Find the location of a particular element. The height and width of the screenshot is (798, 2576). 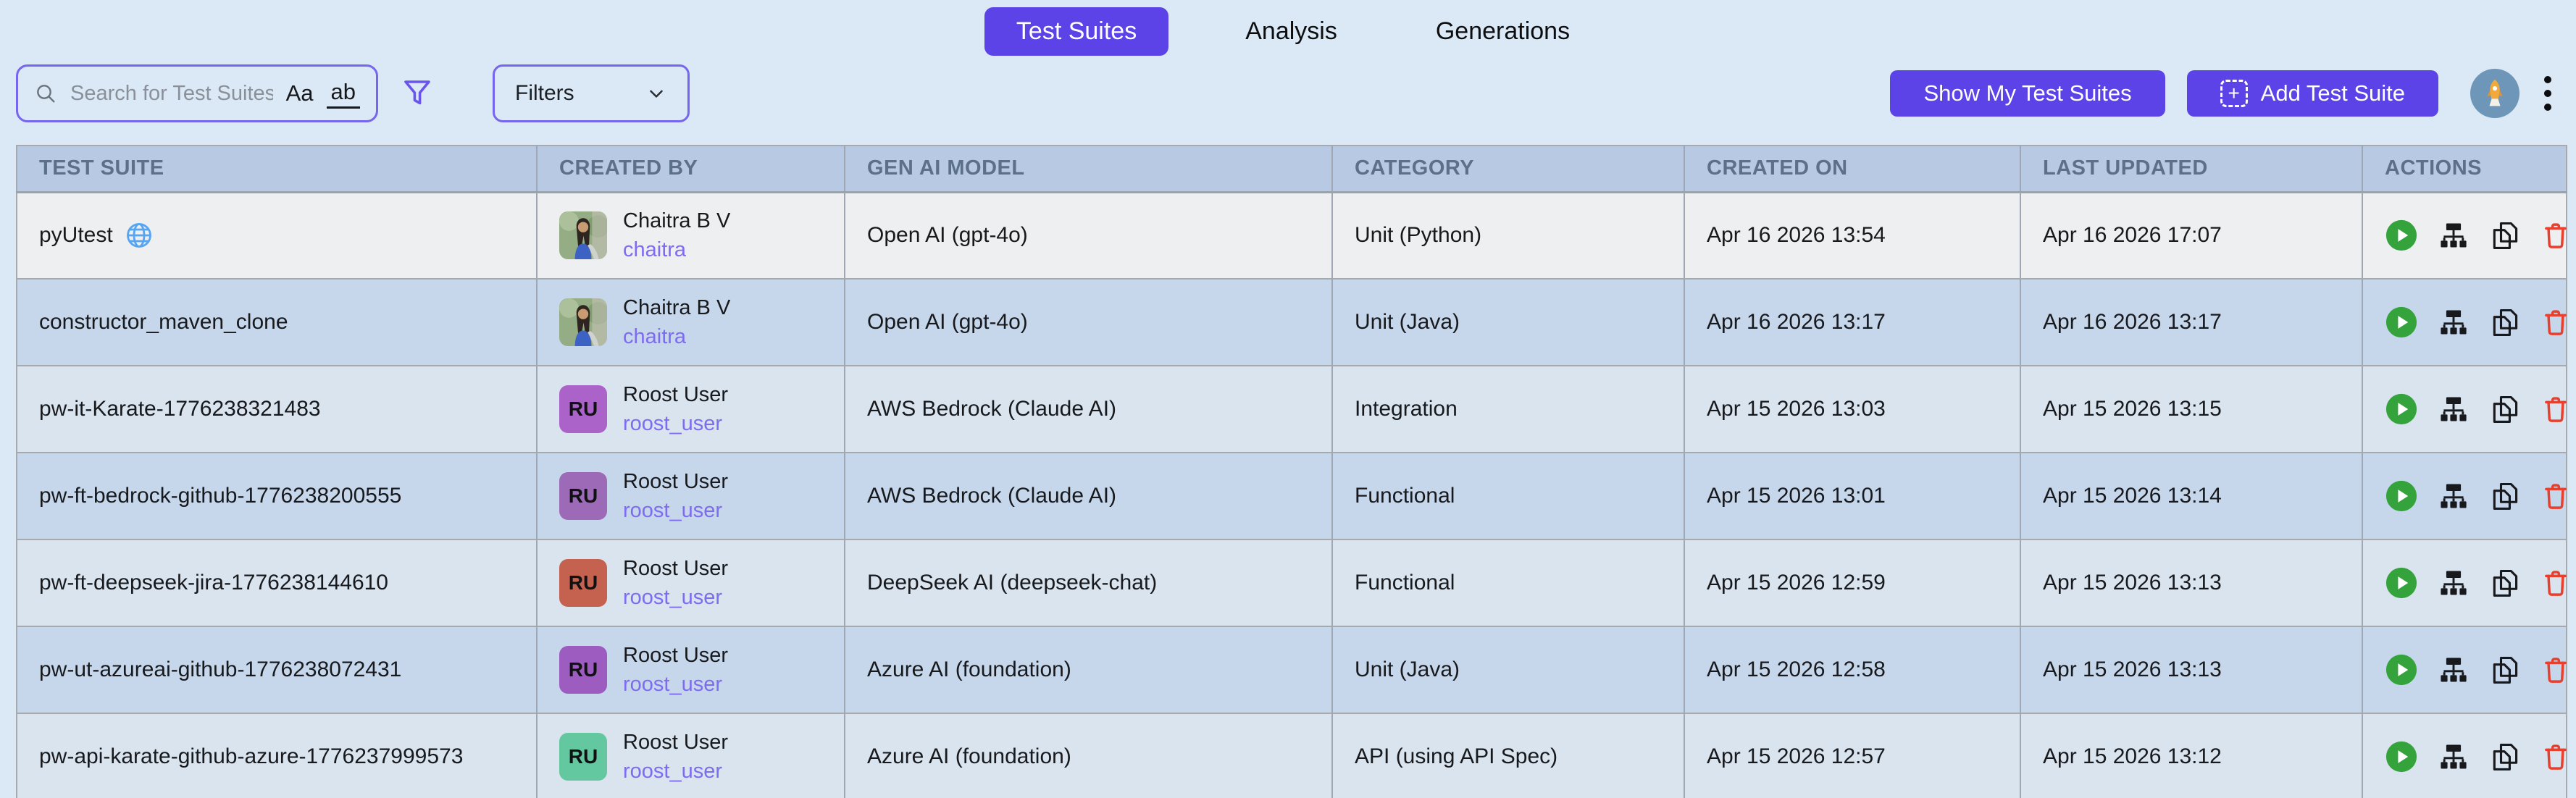

gen-ai-model: Open AI (gpt-4o) is located at coordinates (1088, 322).